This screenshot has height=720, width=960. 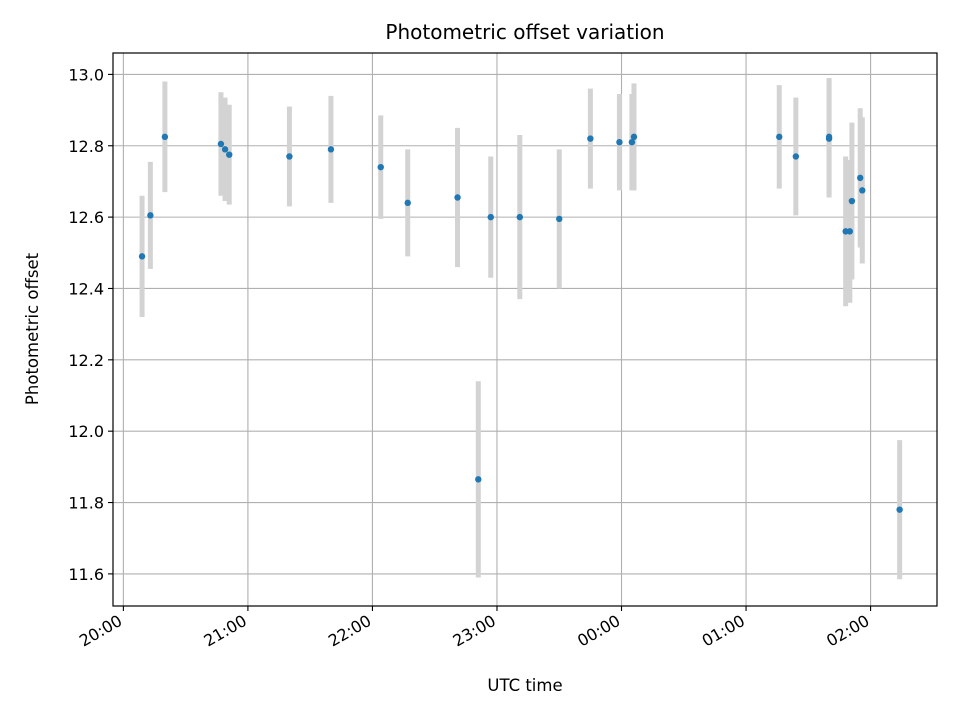 What do you see at coordinates (524, 685) in the screenshot?
I see `x-axis-label: UTC time` at bounding box center [524, 685].